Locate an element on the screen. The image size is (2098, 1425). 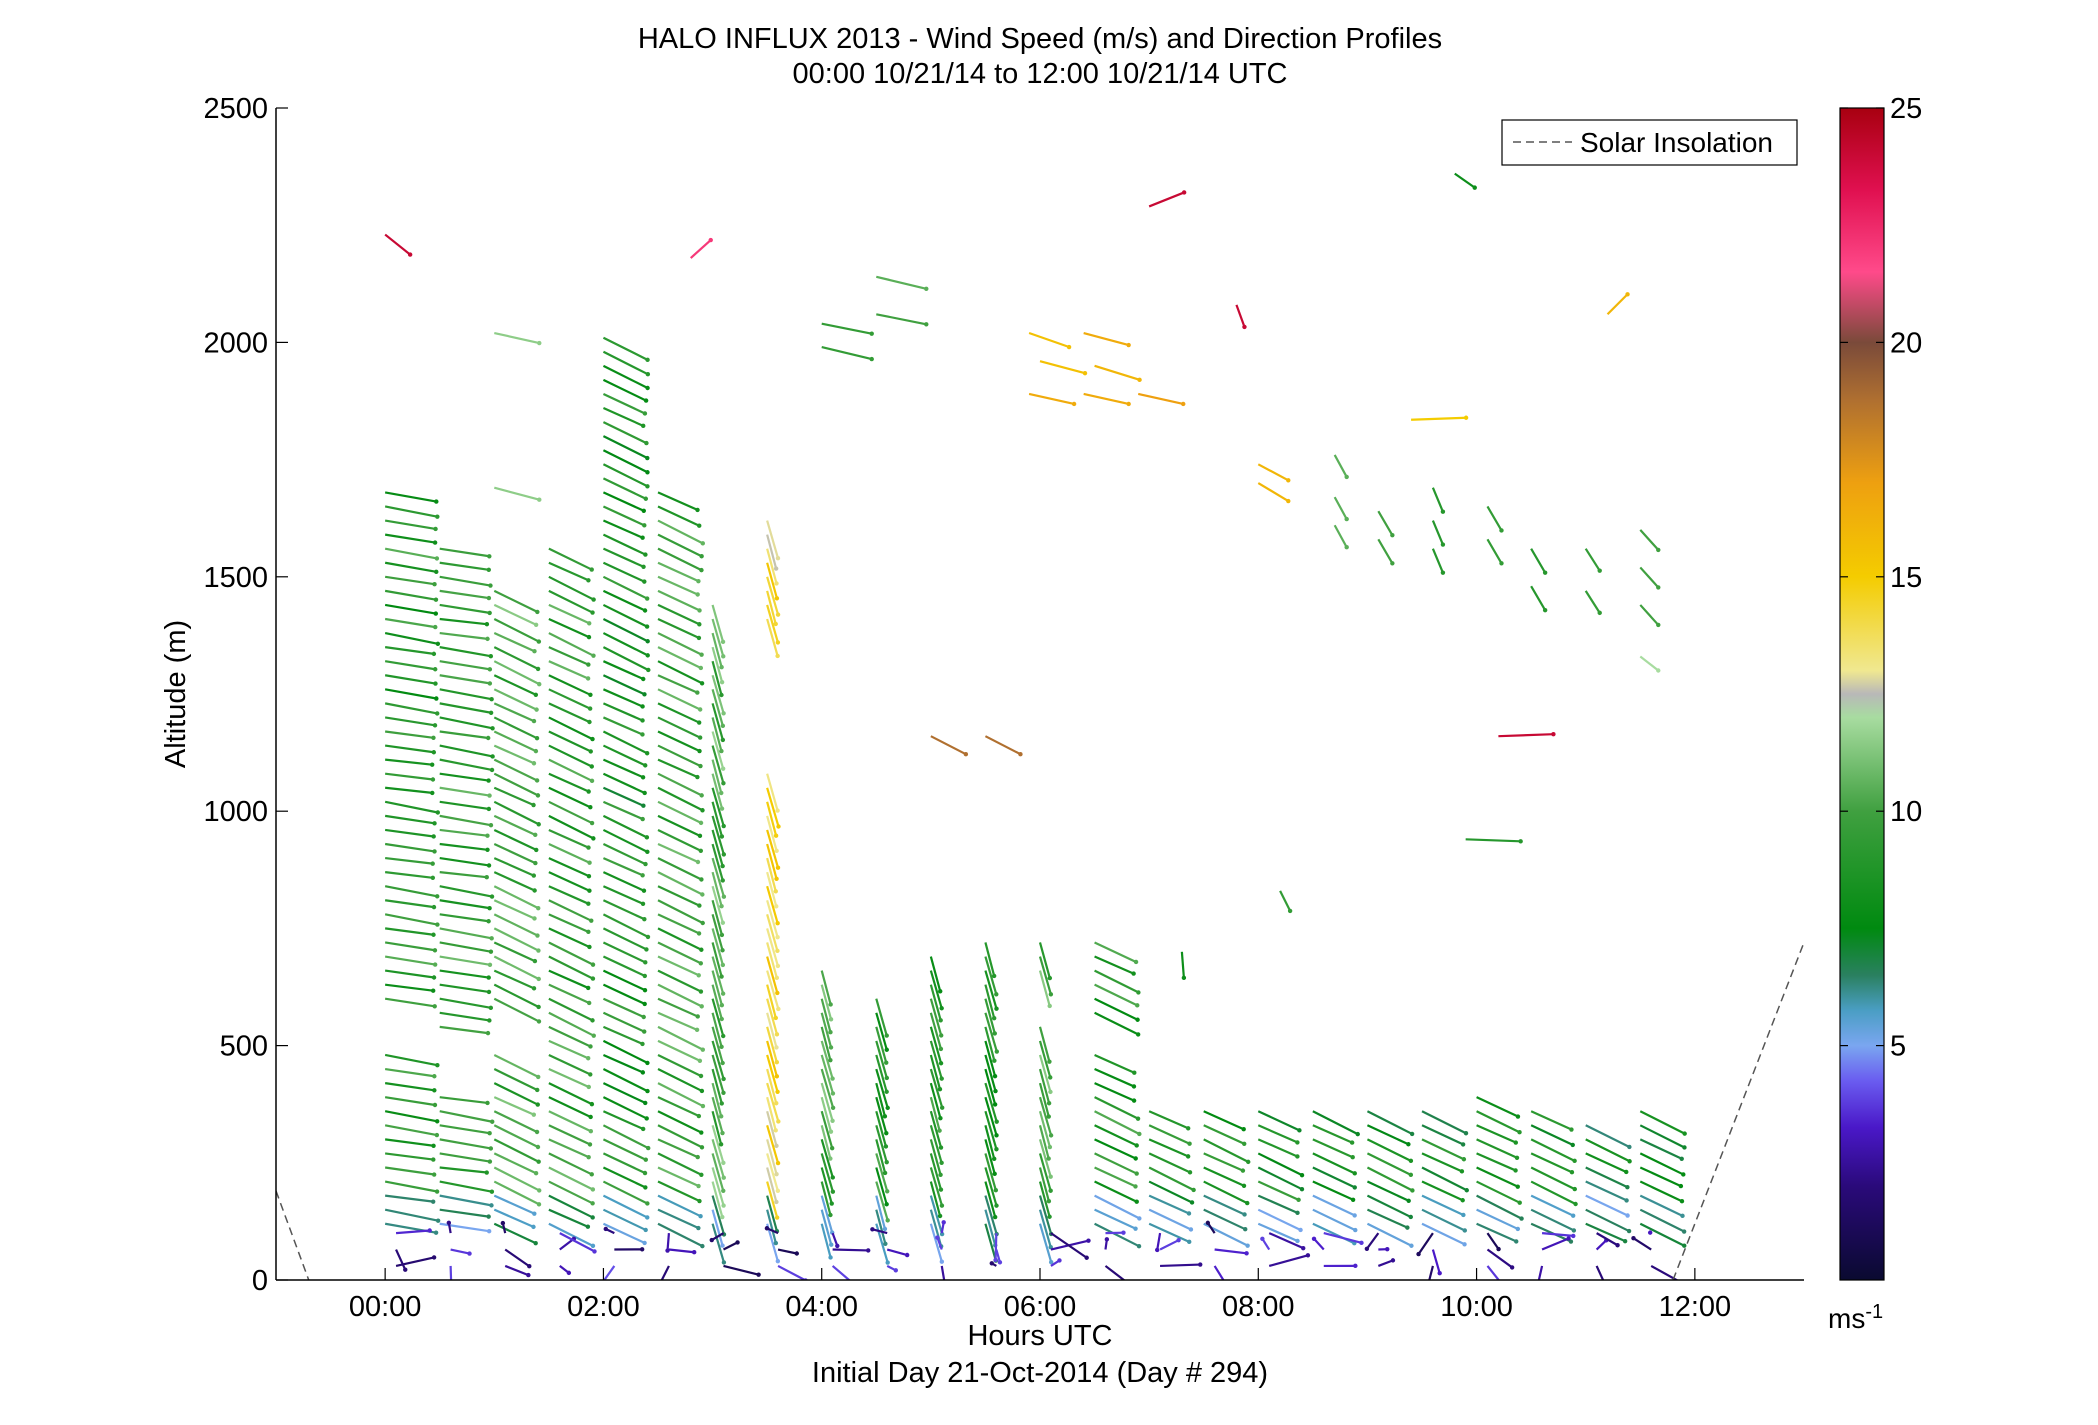
x-tick-label: 02:00 is located at coordinates (603, 1307).